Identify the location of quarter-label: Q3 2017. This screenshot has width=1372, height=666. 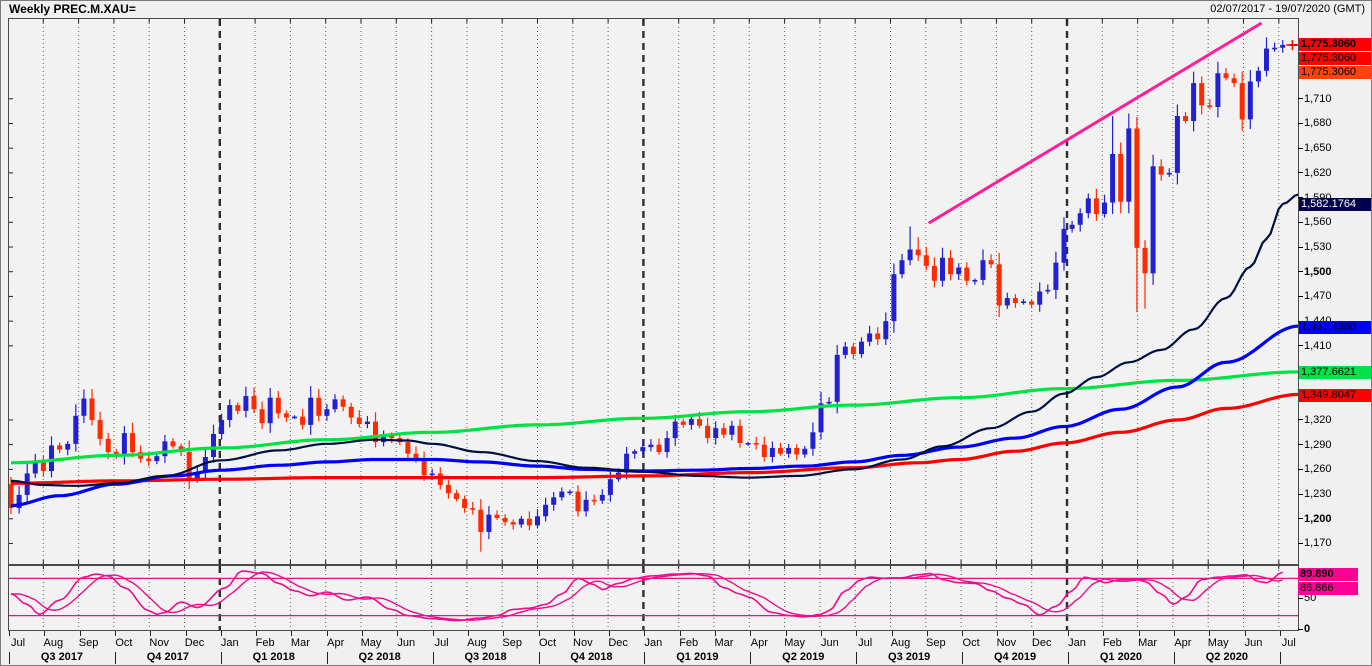
(62, 657).